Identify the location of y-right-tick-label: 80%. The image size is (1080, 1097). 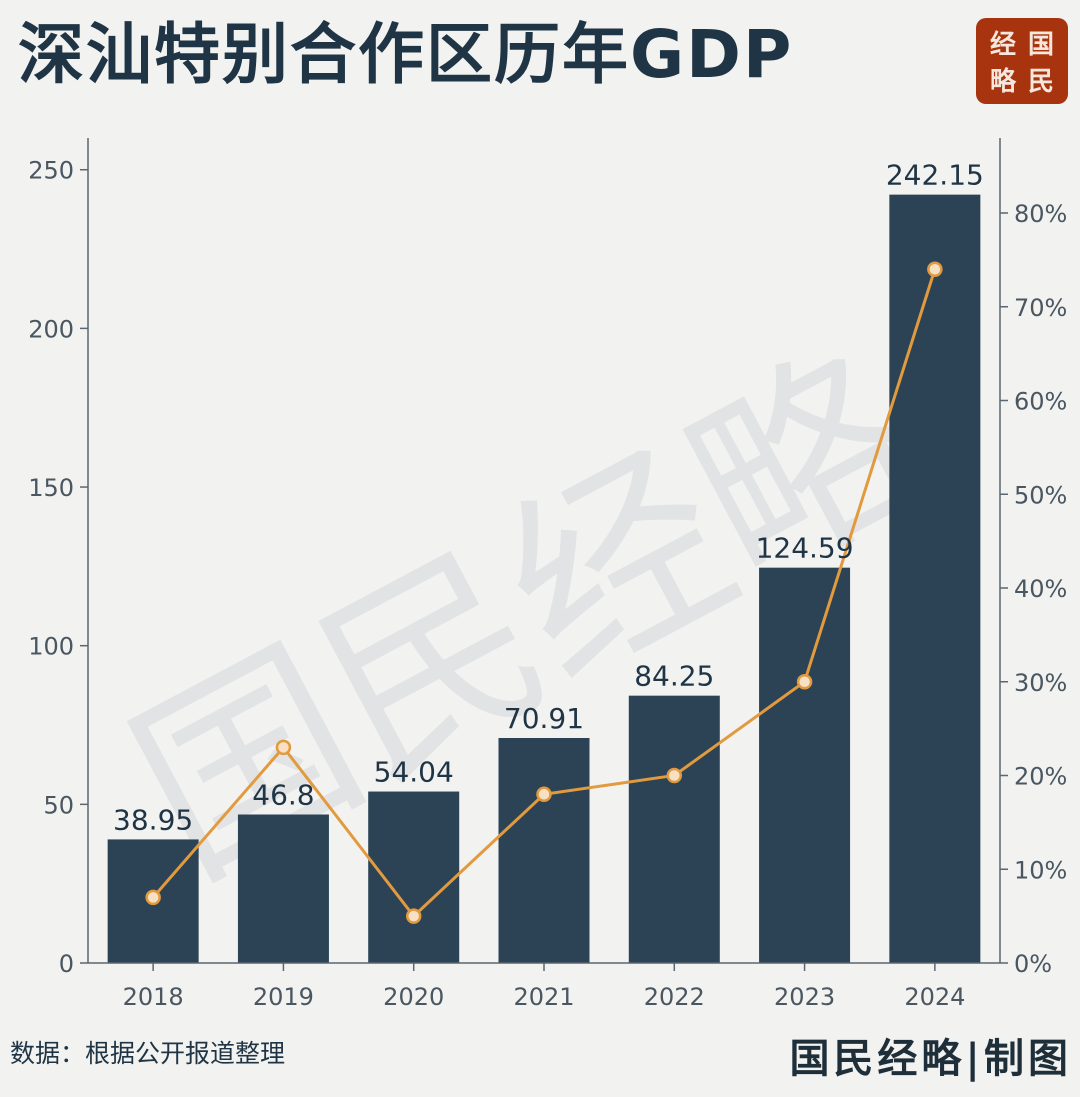
(1040, 214).